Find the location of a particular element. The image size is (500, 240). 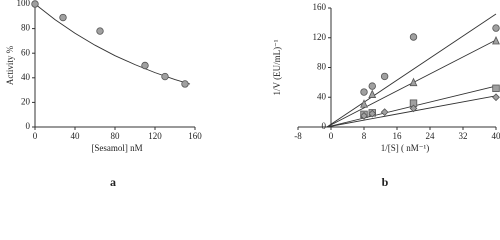

x-axis-label: 1/[S] ( nM⁻¹) is located at coordinates (405, 148).